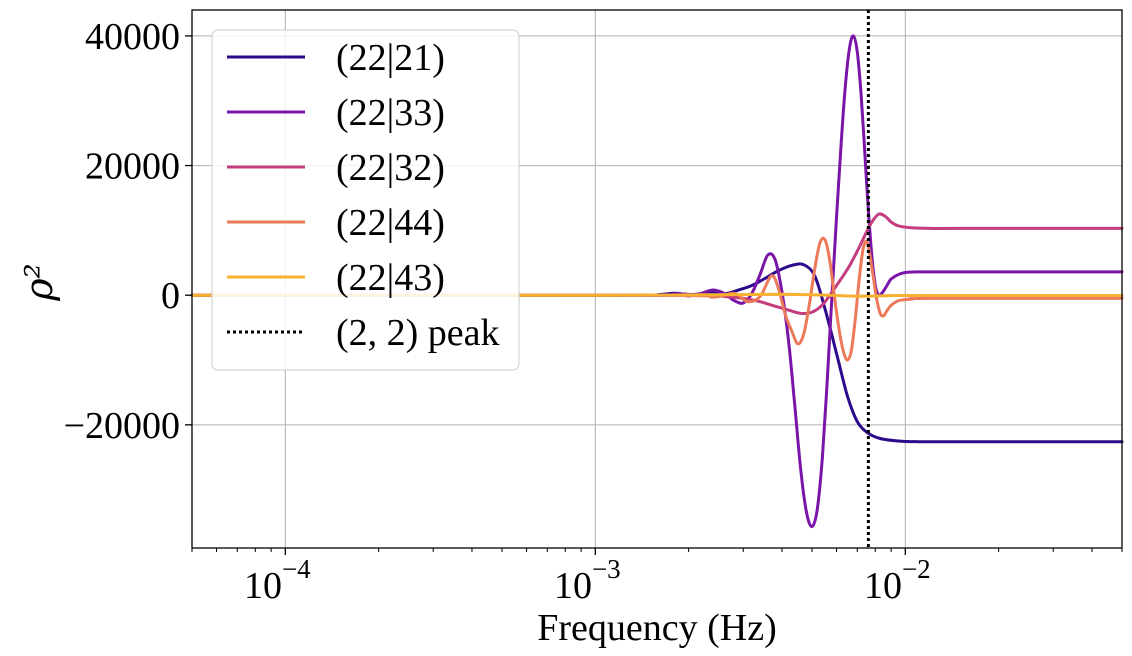 The image size is (1132, 656). What do you see at coordinates (390, 113) in the screenshot?
I see `legend-label: (22|33)` at bounding box center [390, 113].